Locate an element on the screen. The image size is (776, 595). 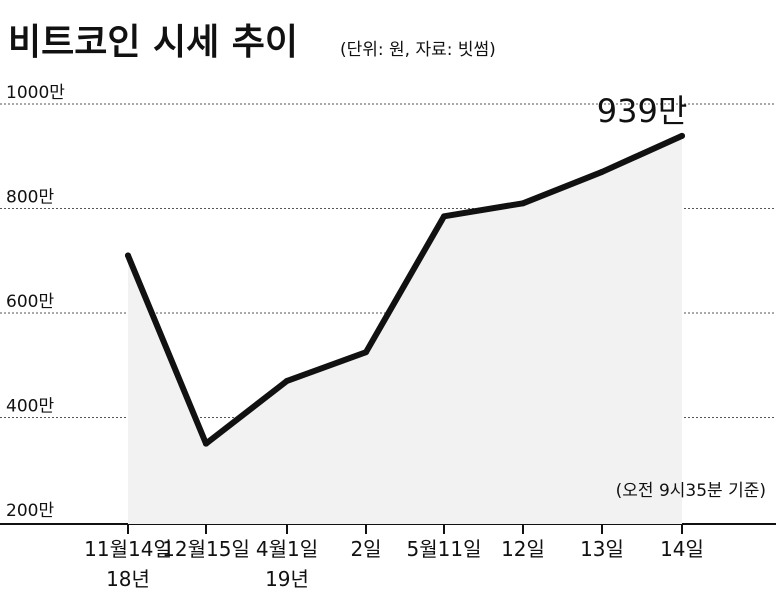
x-tick-label: 2일 is located at coordinates (365, 549).